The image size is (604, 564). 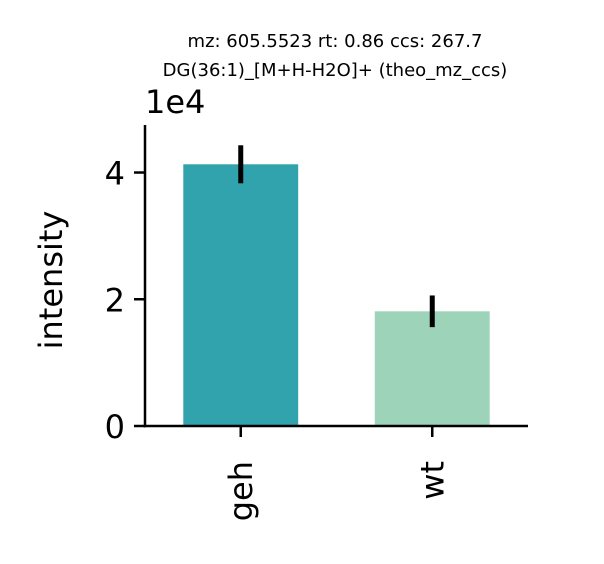 I want to click on y-axis-offset-text: 1e4, so click(x=175, y=102).